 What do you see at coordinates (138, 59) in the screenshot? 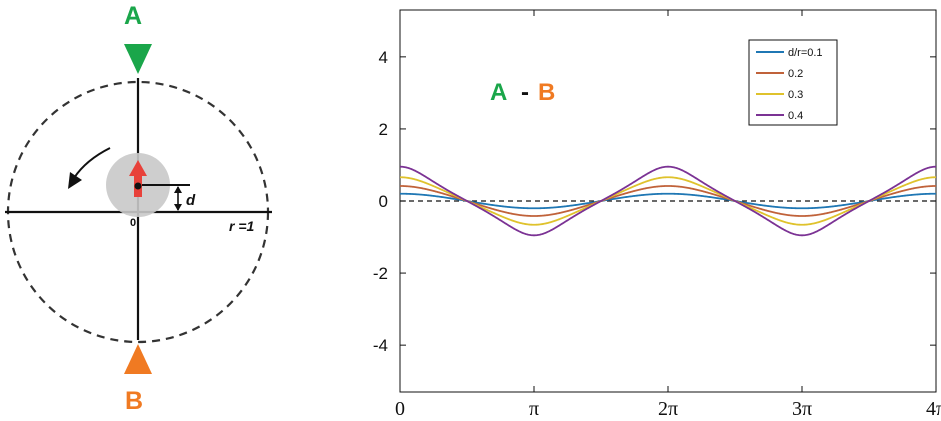
I see `sensor-a-triangle-icon` at bounding box center [138, 59].